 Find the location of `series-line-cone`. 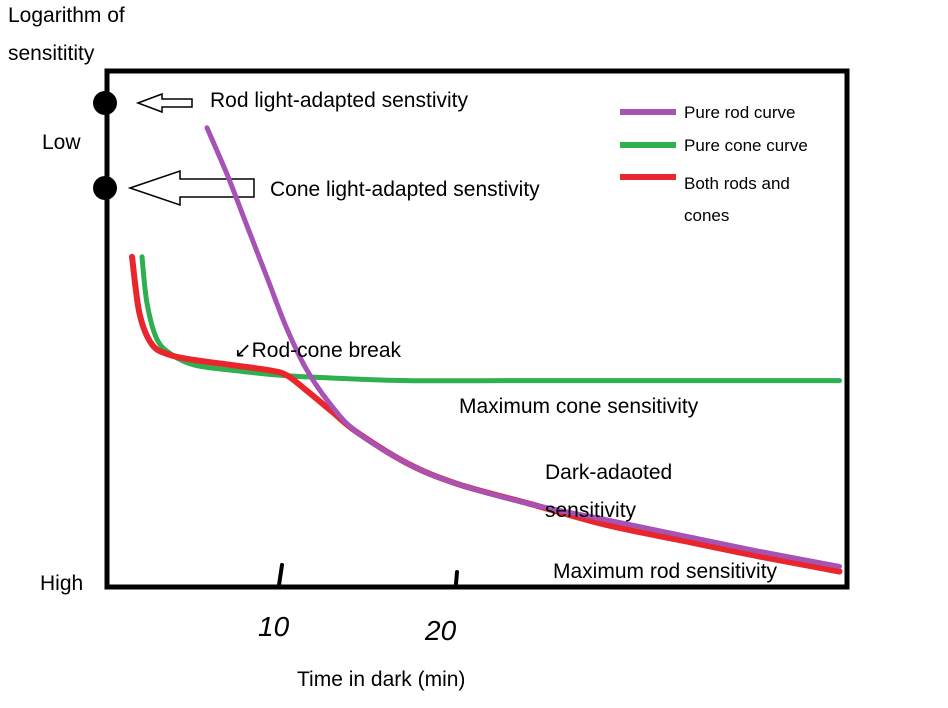

series-line-cone is located at coordinates (490, 319).